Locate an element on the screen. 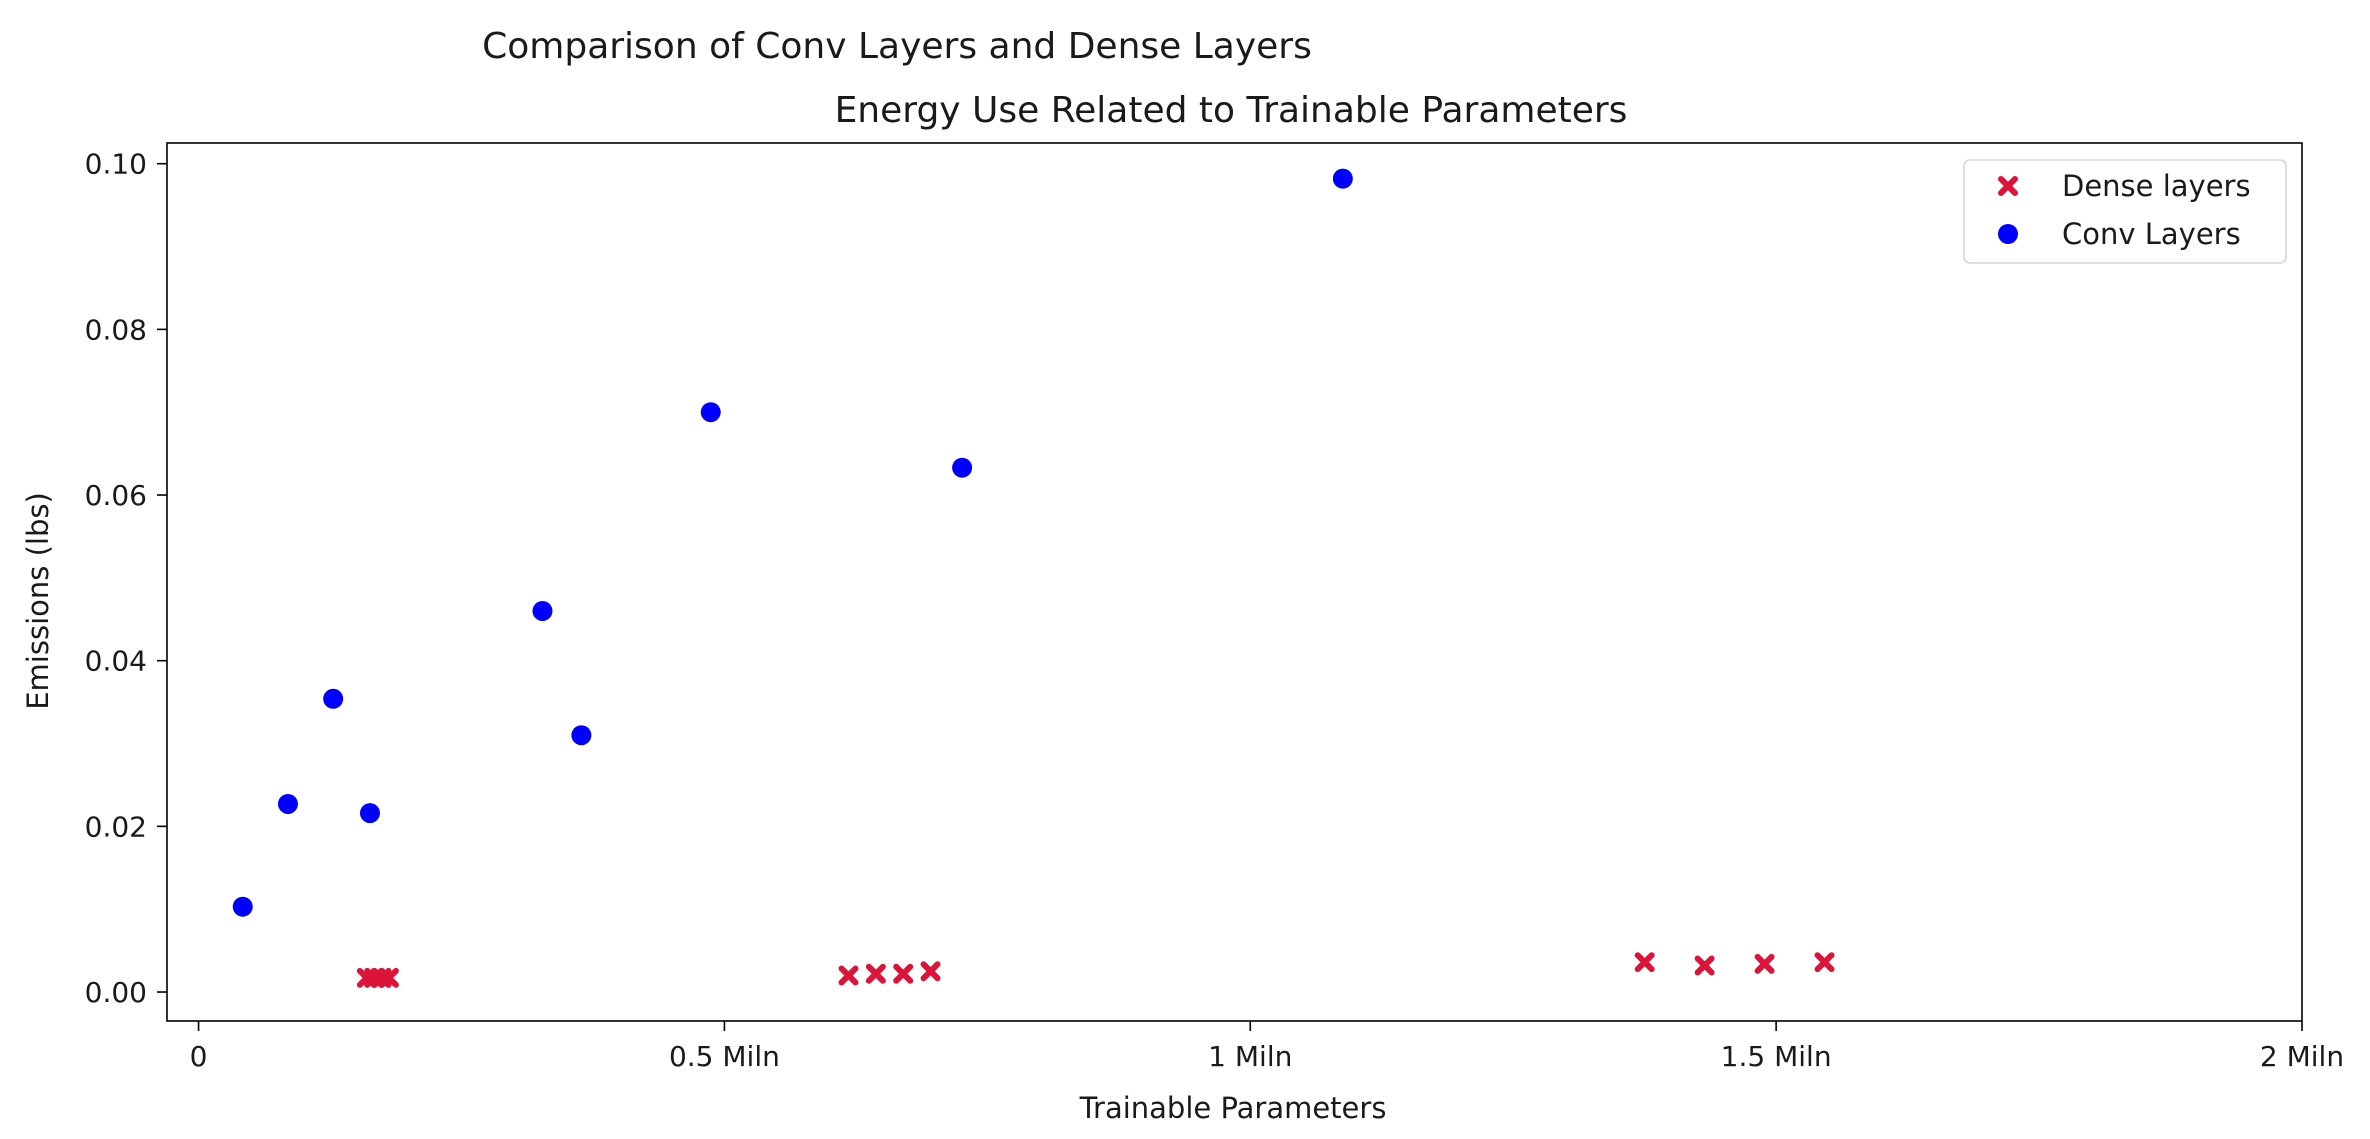  legend-box is located at coordinates (2125, 211).